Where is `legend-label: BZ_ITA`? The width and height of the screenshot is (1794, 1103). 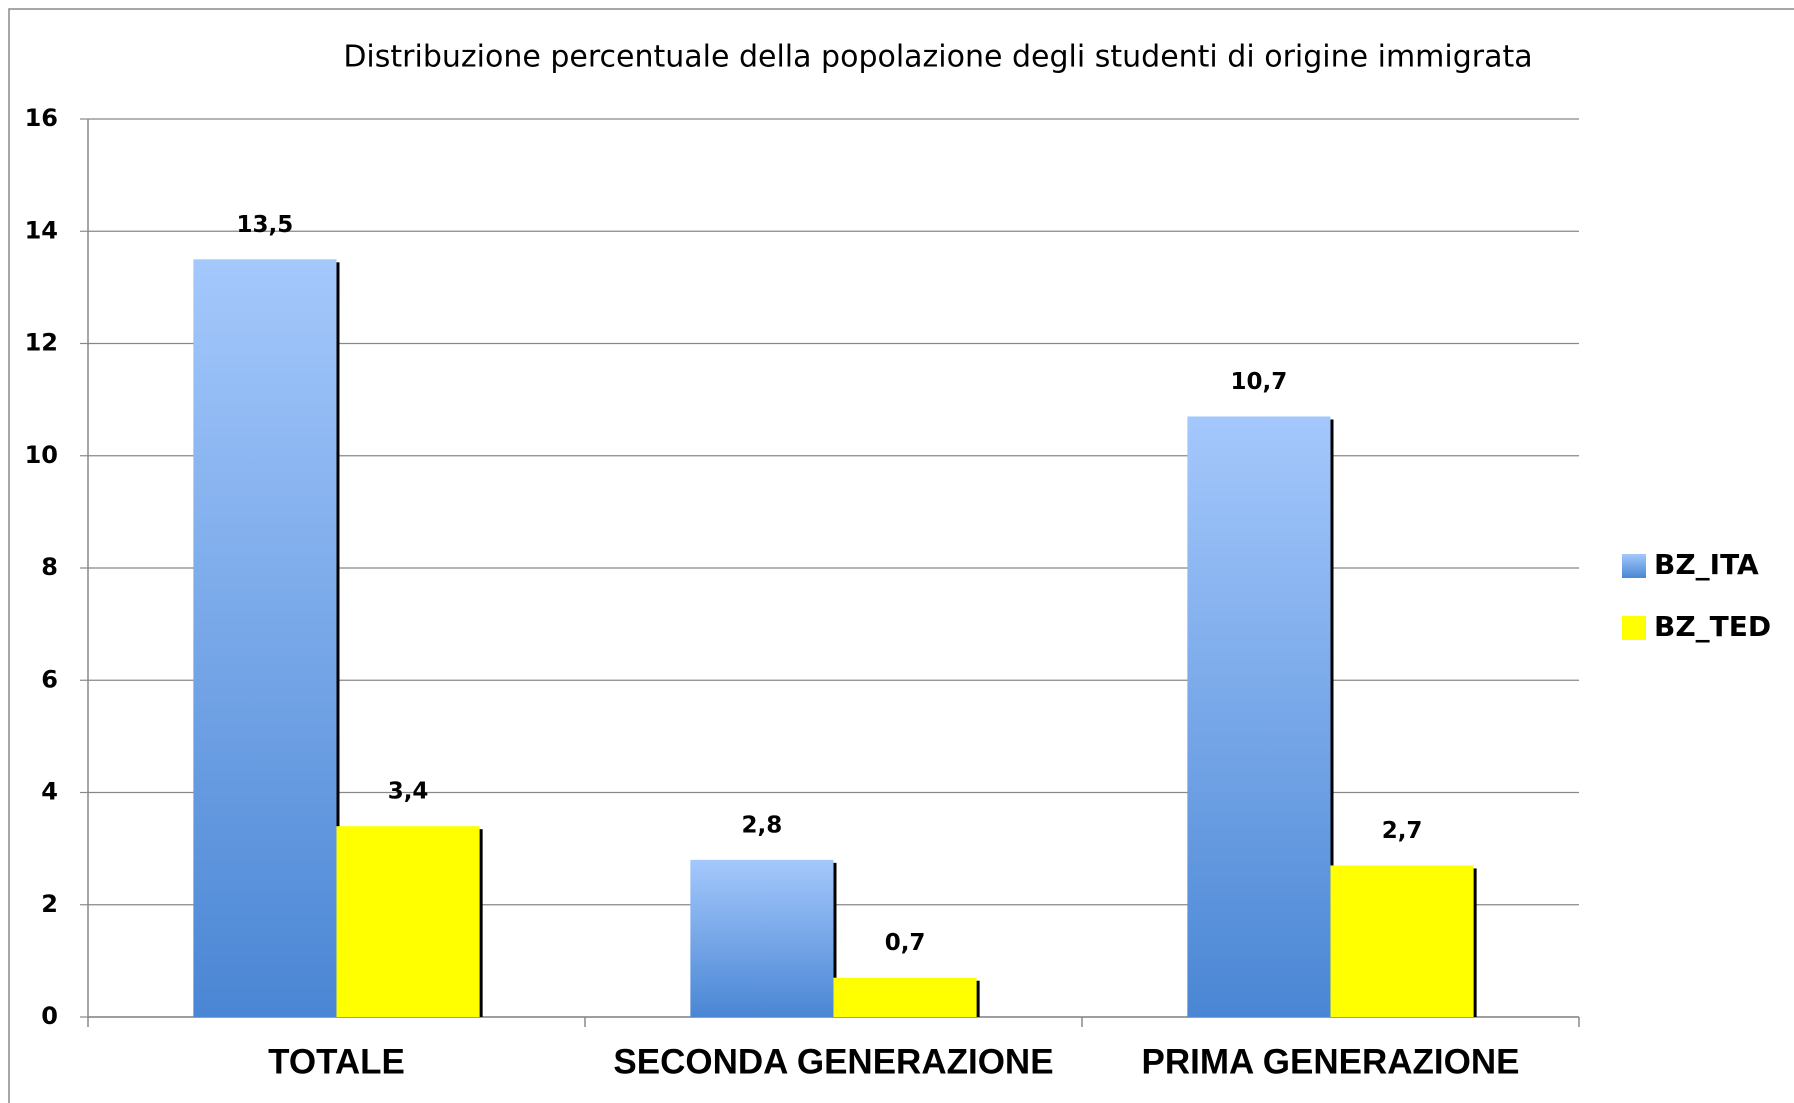
legend-label: BZ_ITA is located at coordinates (1706, 564).